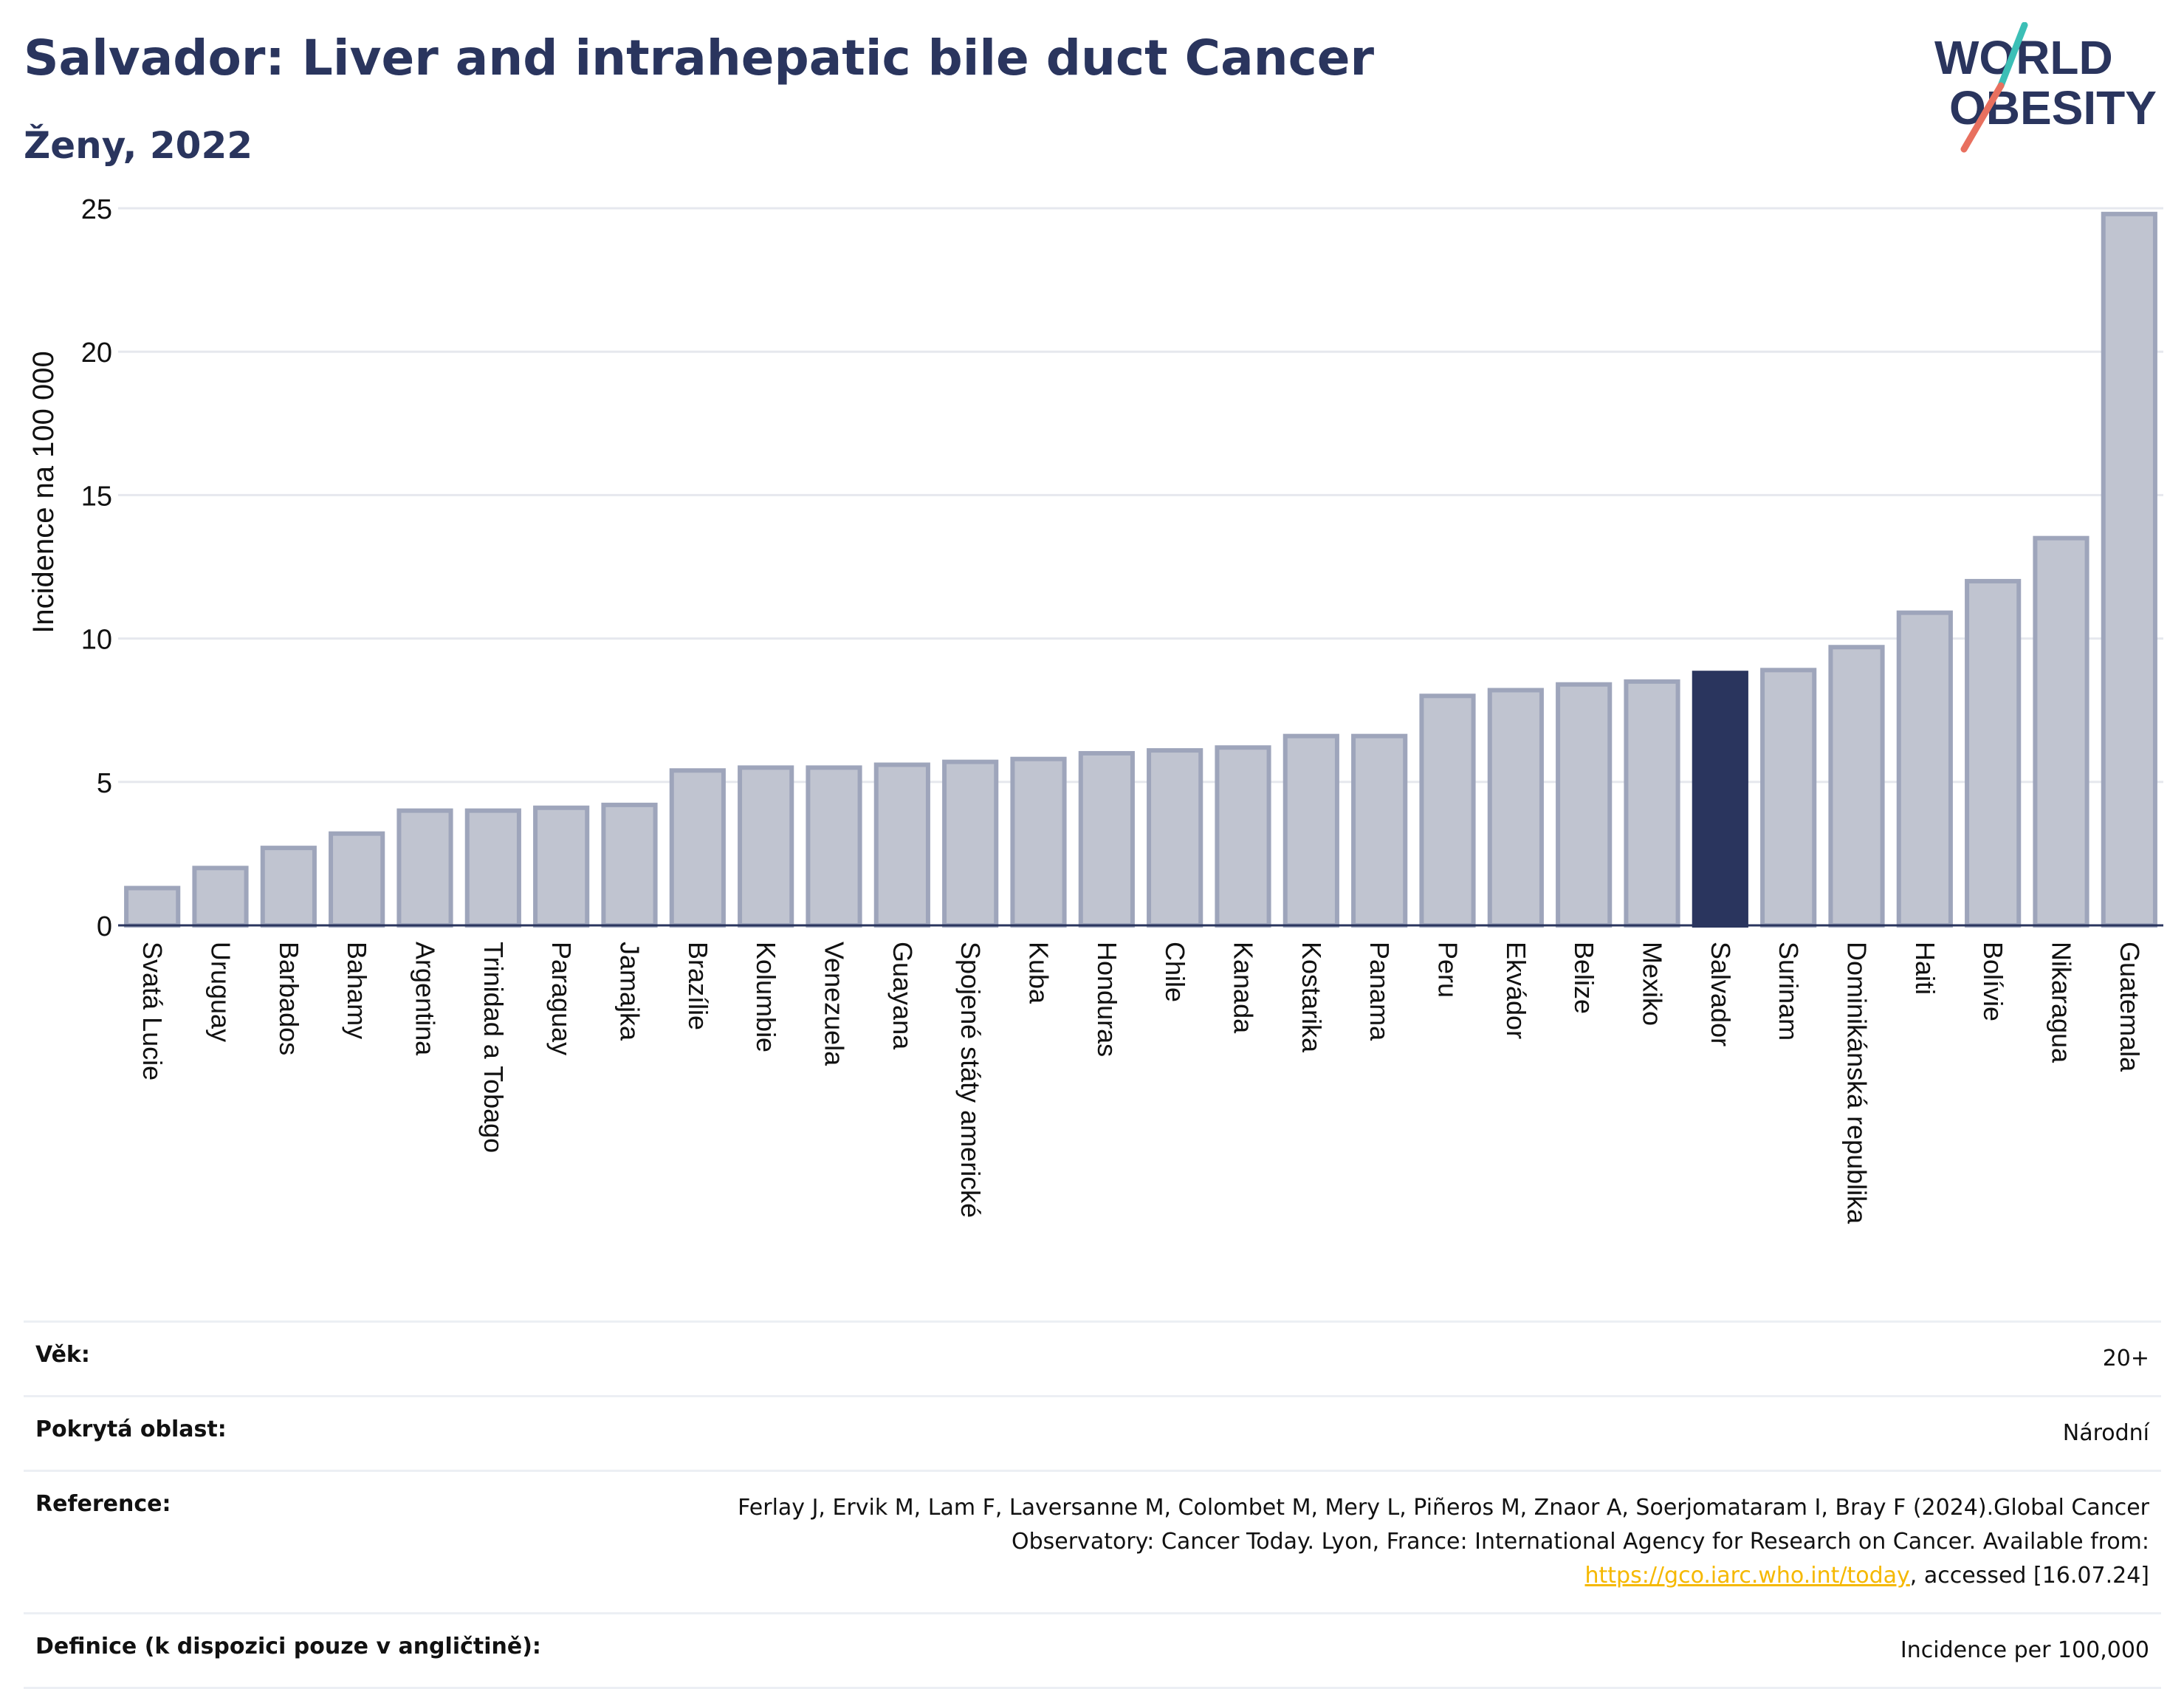 The height and width of the screenshot is (1689, 2184). Describe the element at coordinates (1106, 839) in the screenshot. I see `bar-honduras` at that location.